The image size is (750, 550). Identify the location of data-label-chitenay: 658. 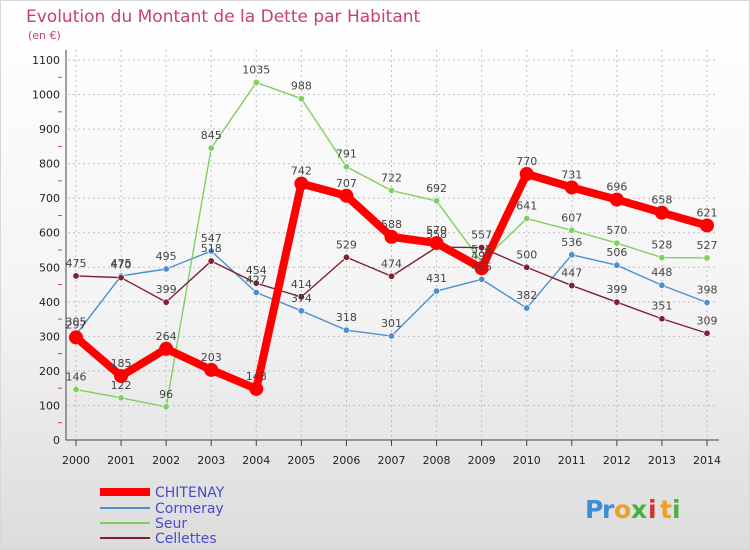
(661, 200).